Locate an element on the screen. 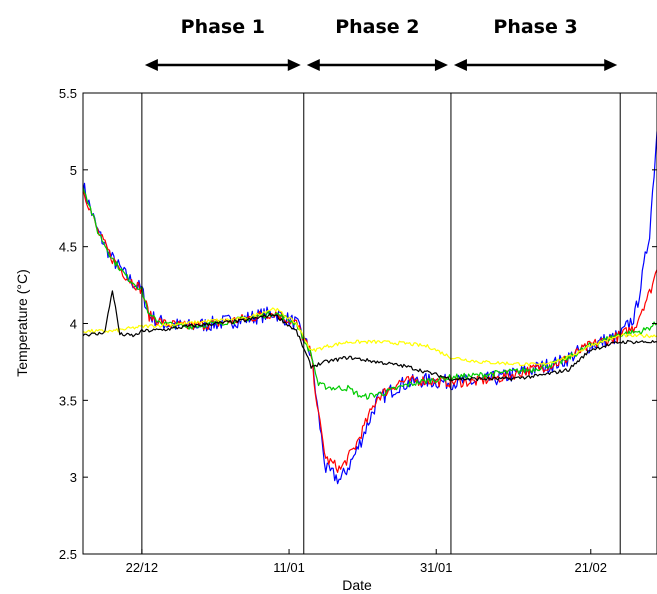  y-tick-label: 2.5 is located at coordinates (68, 554).